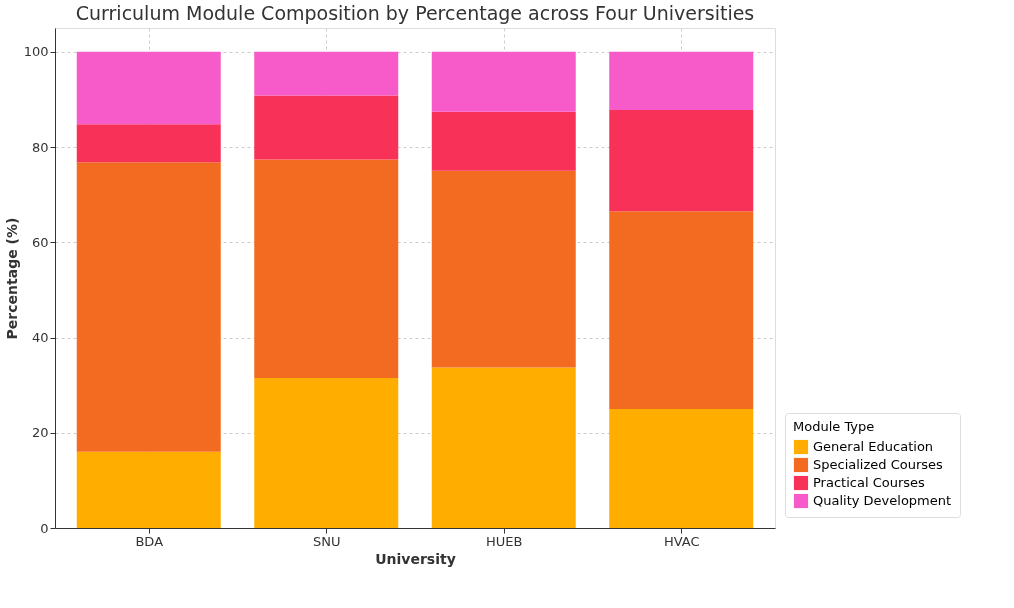 This screenshot has width=1014, height=608. I want to click on legend-label: Practical Courses, so click(869, 482).